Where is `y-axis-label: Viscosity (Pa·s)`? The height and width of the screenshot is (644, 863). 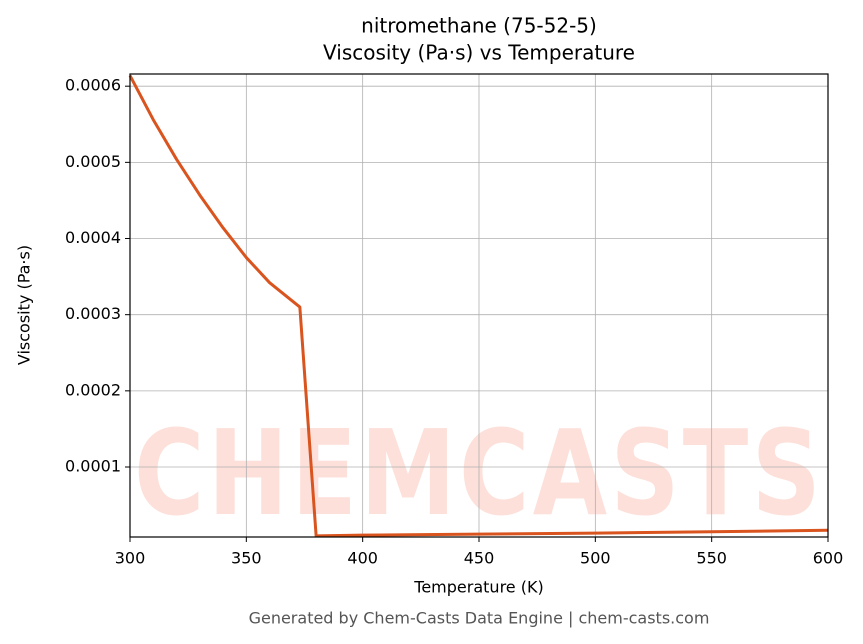 y-axis-label: Viscosity (Pa·s) is located at coordinates (24, 305).